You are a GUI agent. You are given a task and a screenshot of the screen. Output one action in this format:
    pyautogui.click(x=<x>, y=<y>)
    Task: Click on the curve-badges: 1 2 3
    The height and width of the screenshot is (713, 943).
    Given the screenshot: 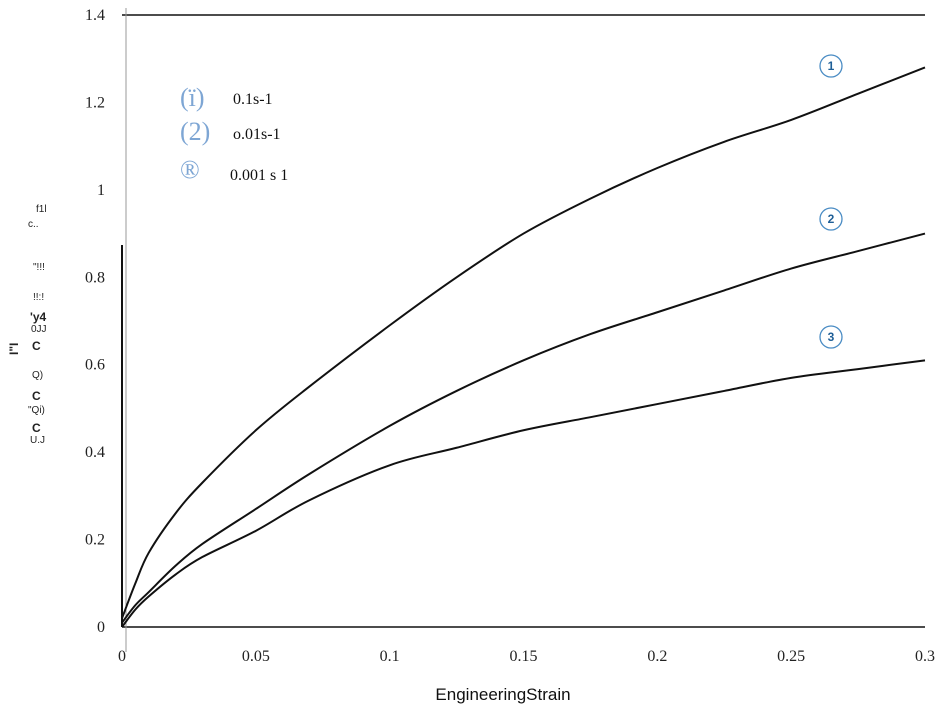 What is the action you would take?
    pyautogui.click(x=831, y=201)
    